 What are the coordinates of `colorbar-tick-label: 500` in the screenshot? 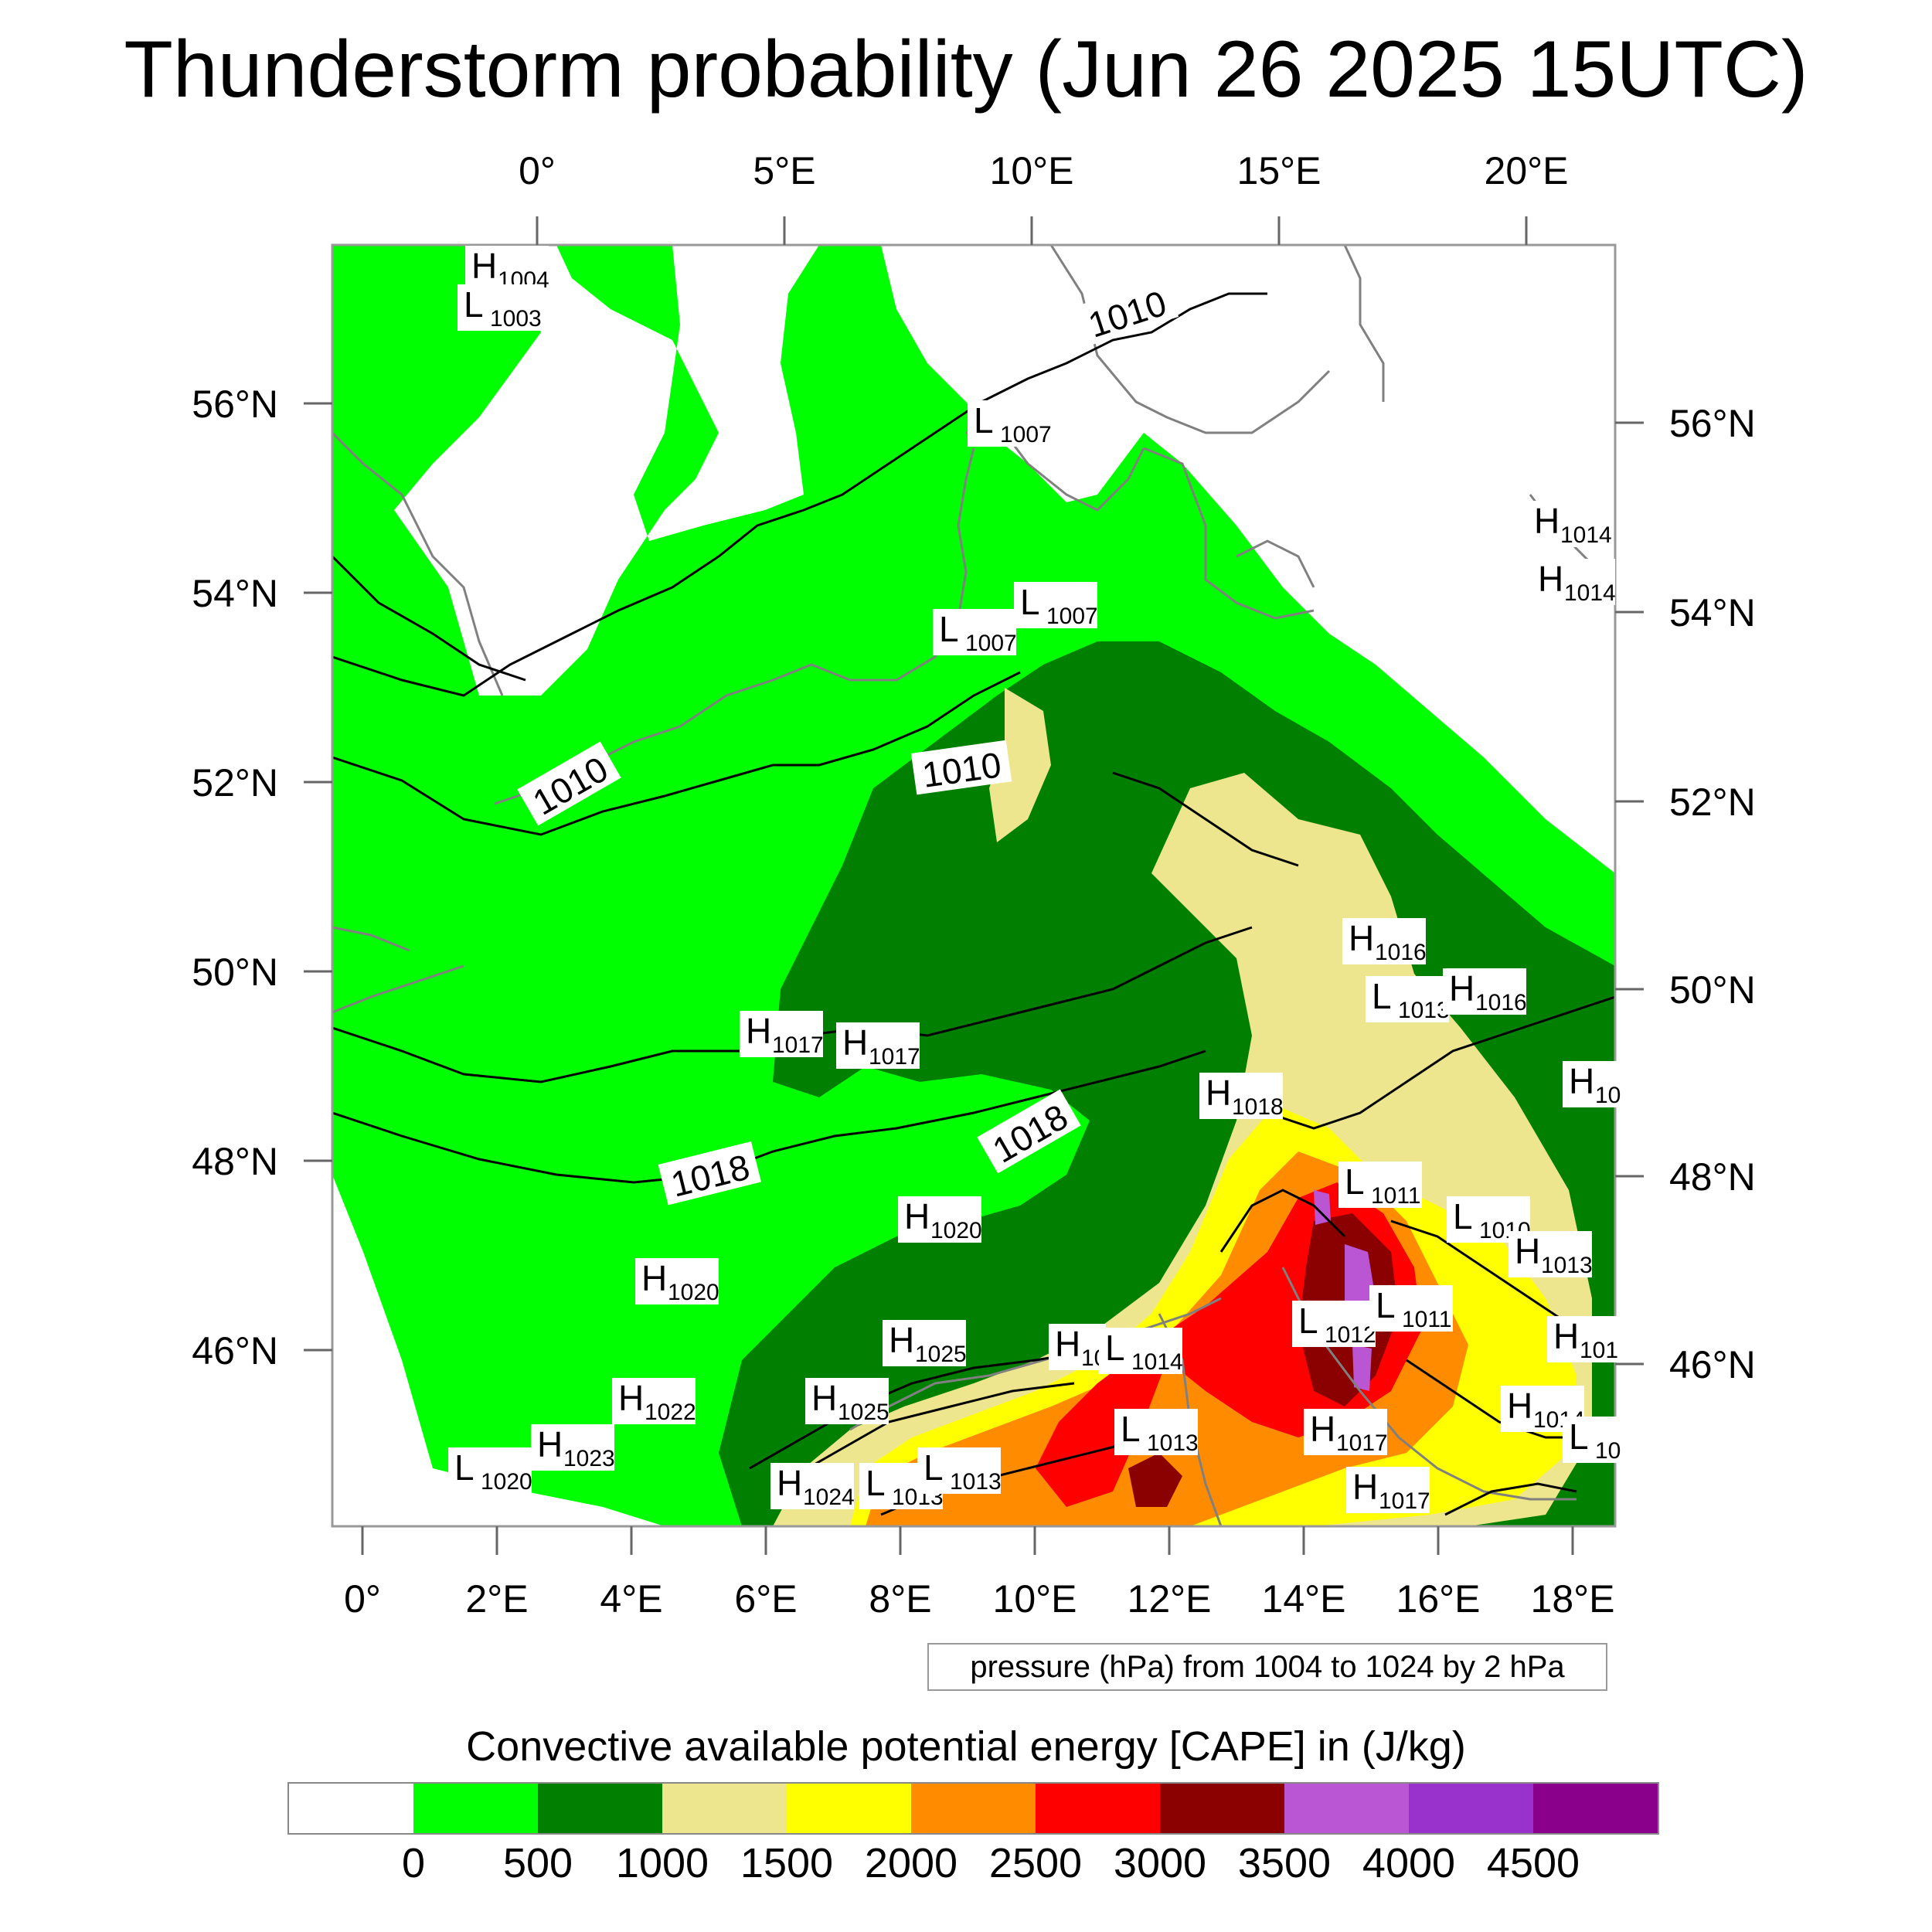 It's located at (538, 1863).